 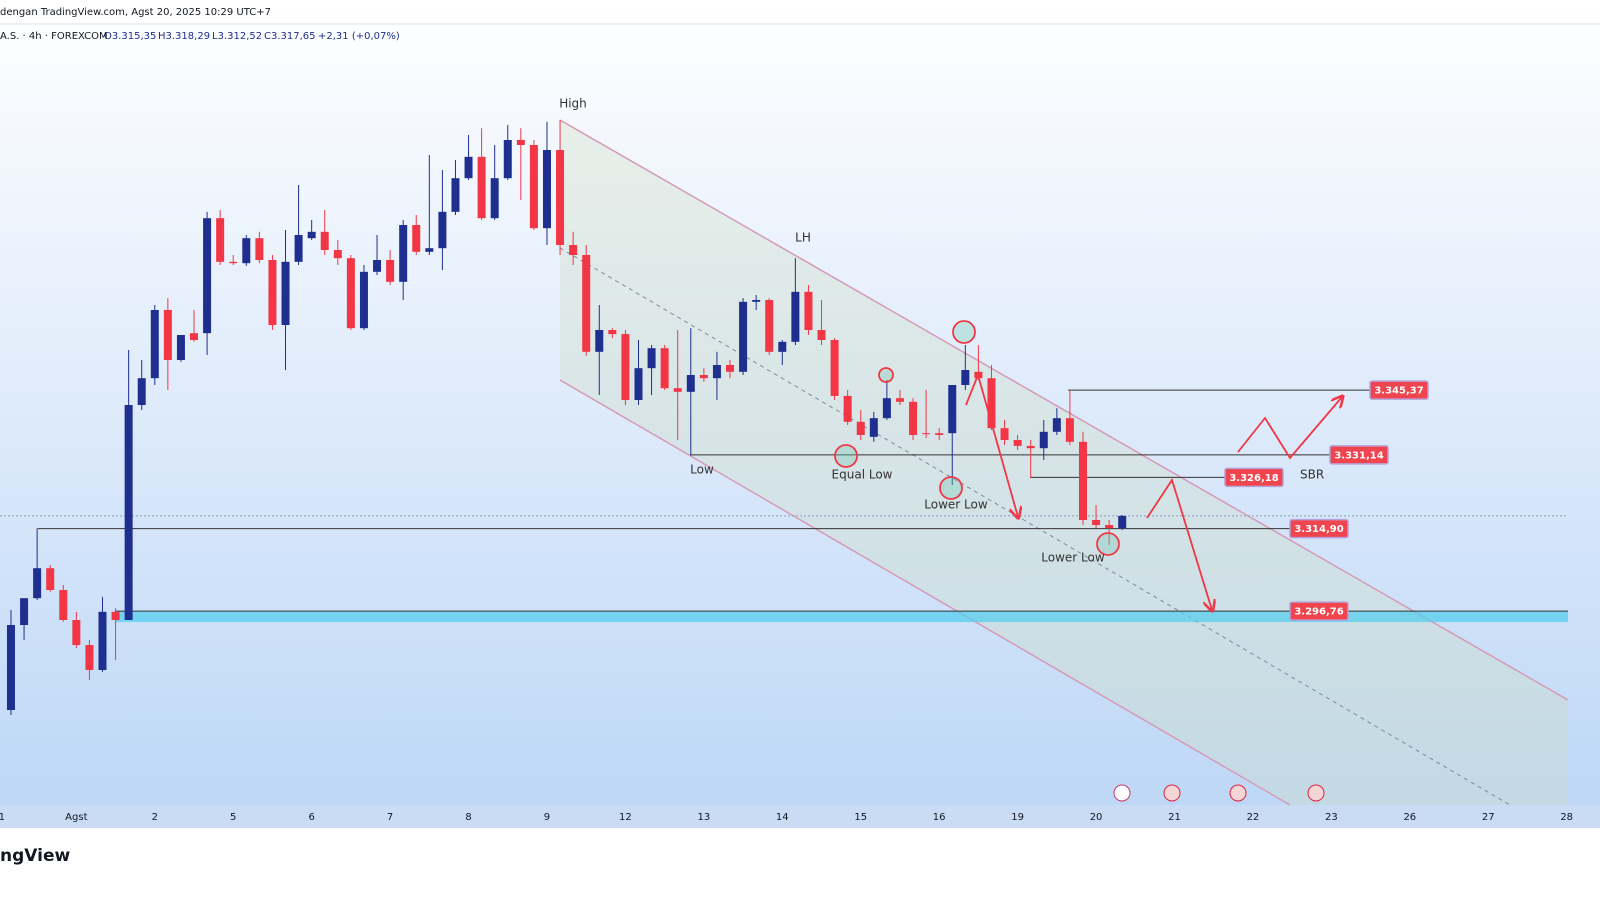 What do you see at coordinates (702, 470) in the screenshot?
I see `annotation: Low` at bounding box center [702, 470].